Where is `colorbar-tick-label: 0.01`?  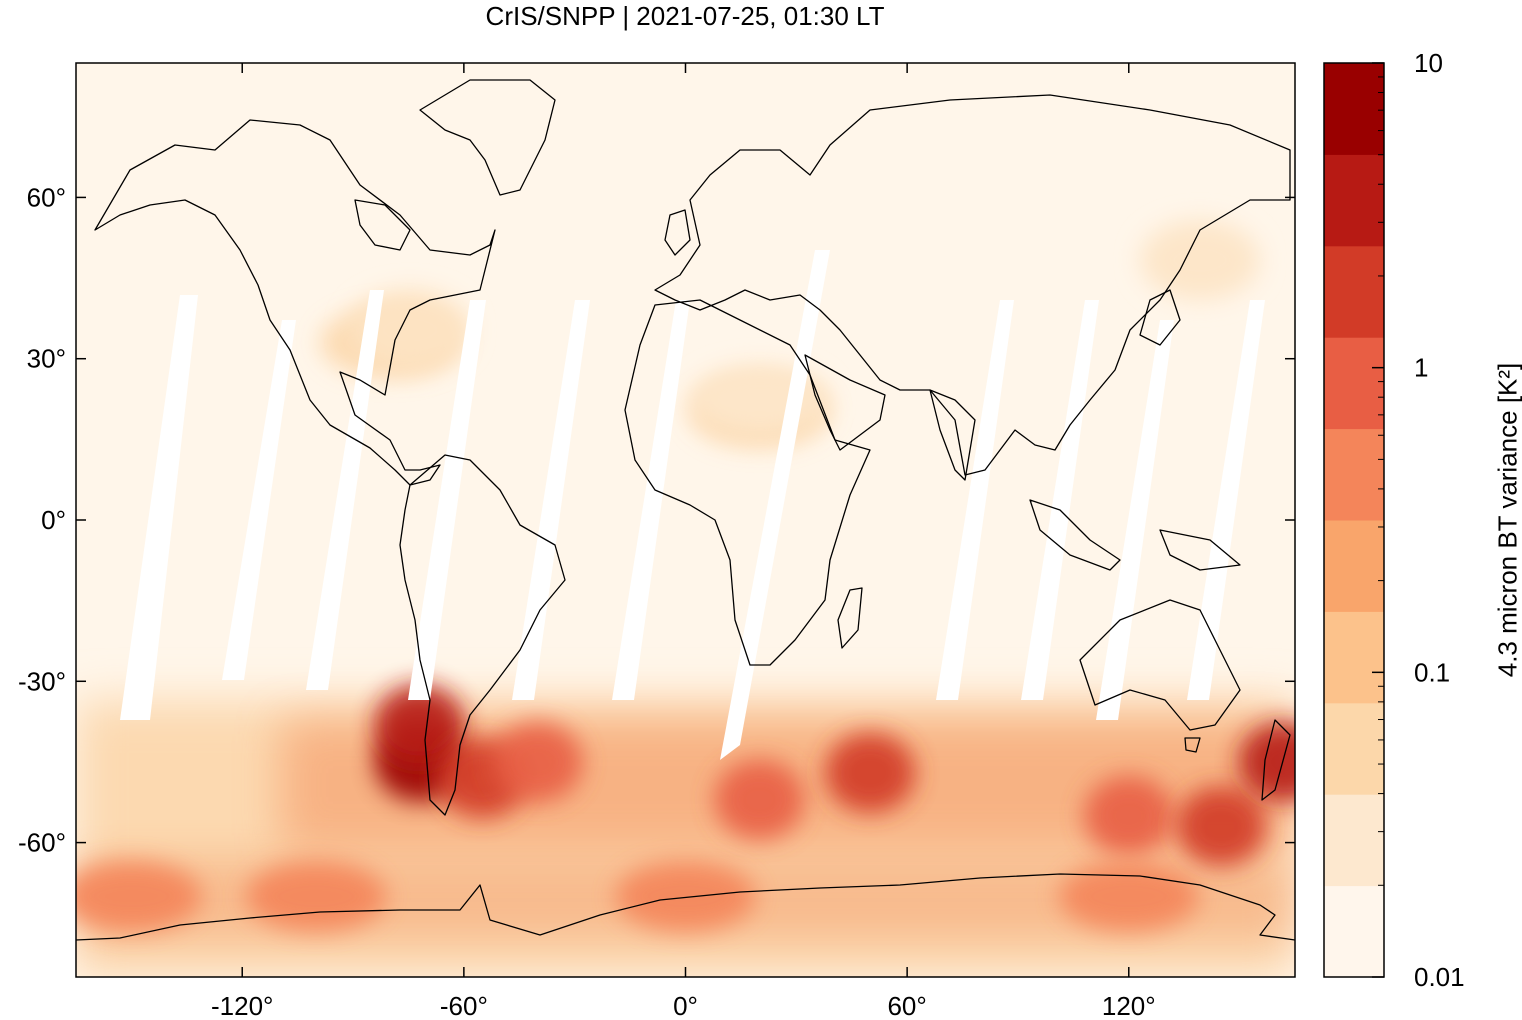 colorbar-tick-label: 0.01 is located at coordinates (1439, 977).